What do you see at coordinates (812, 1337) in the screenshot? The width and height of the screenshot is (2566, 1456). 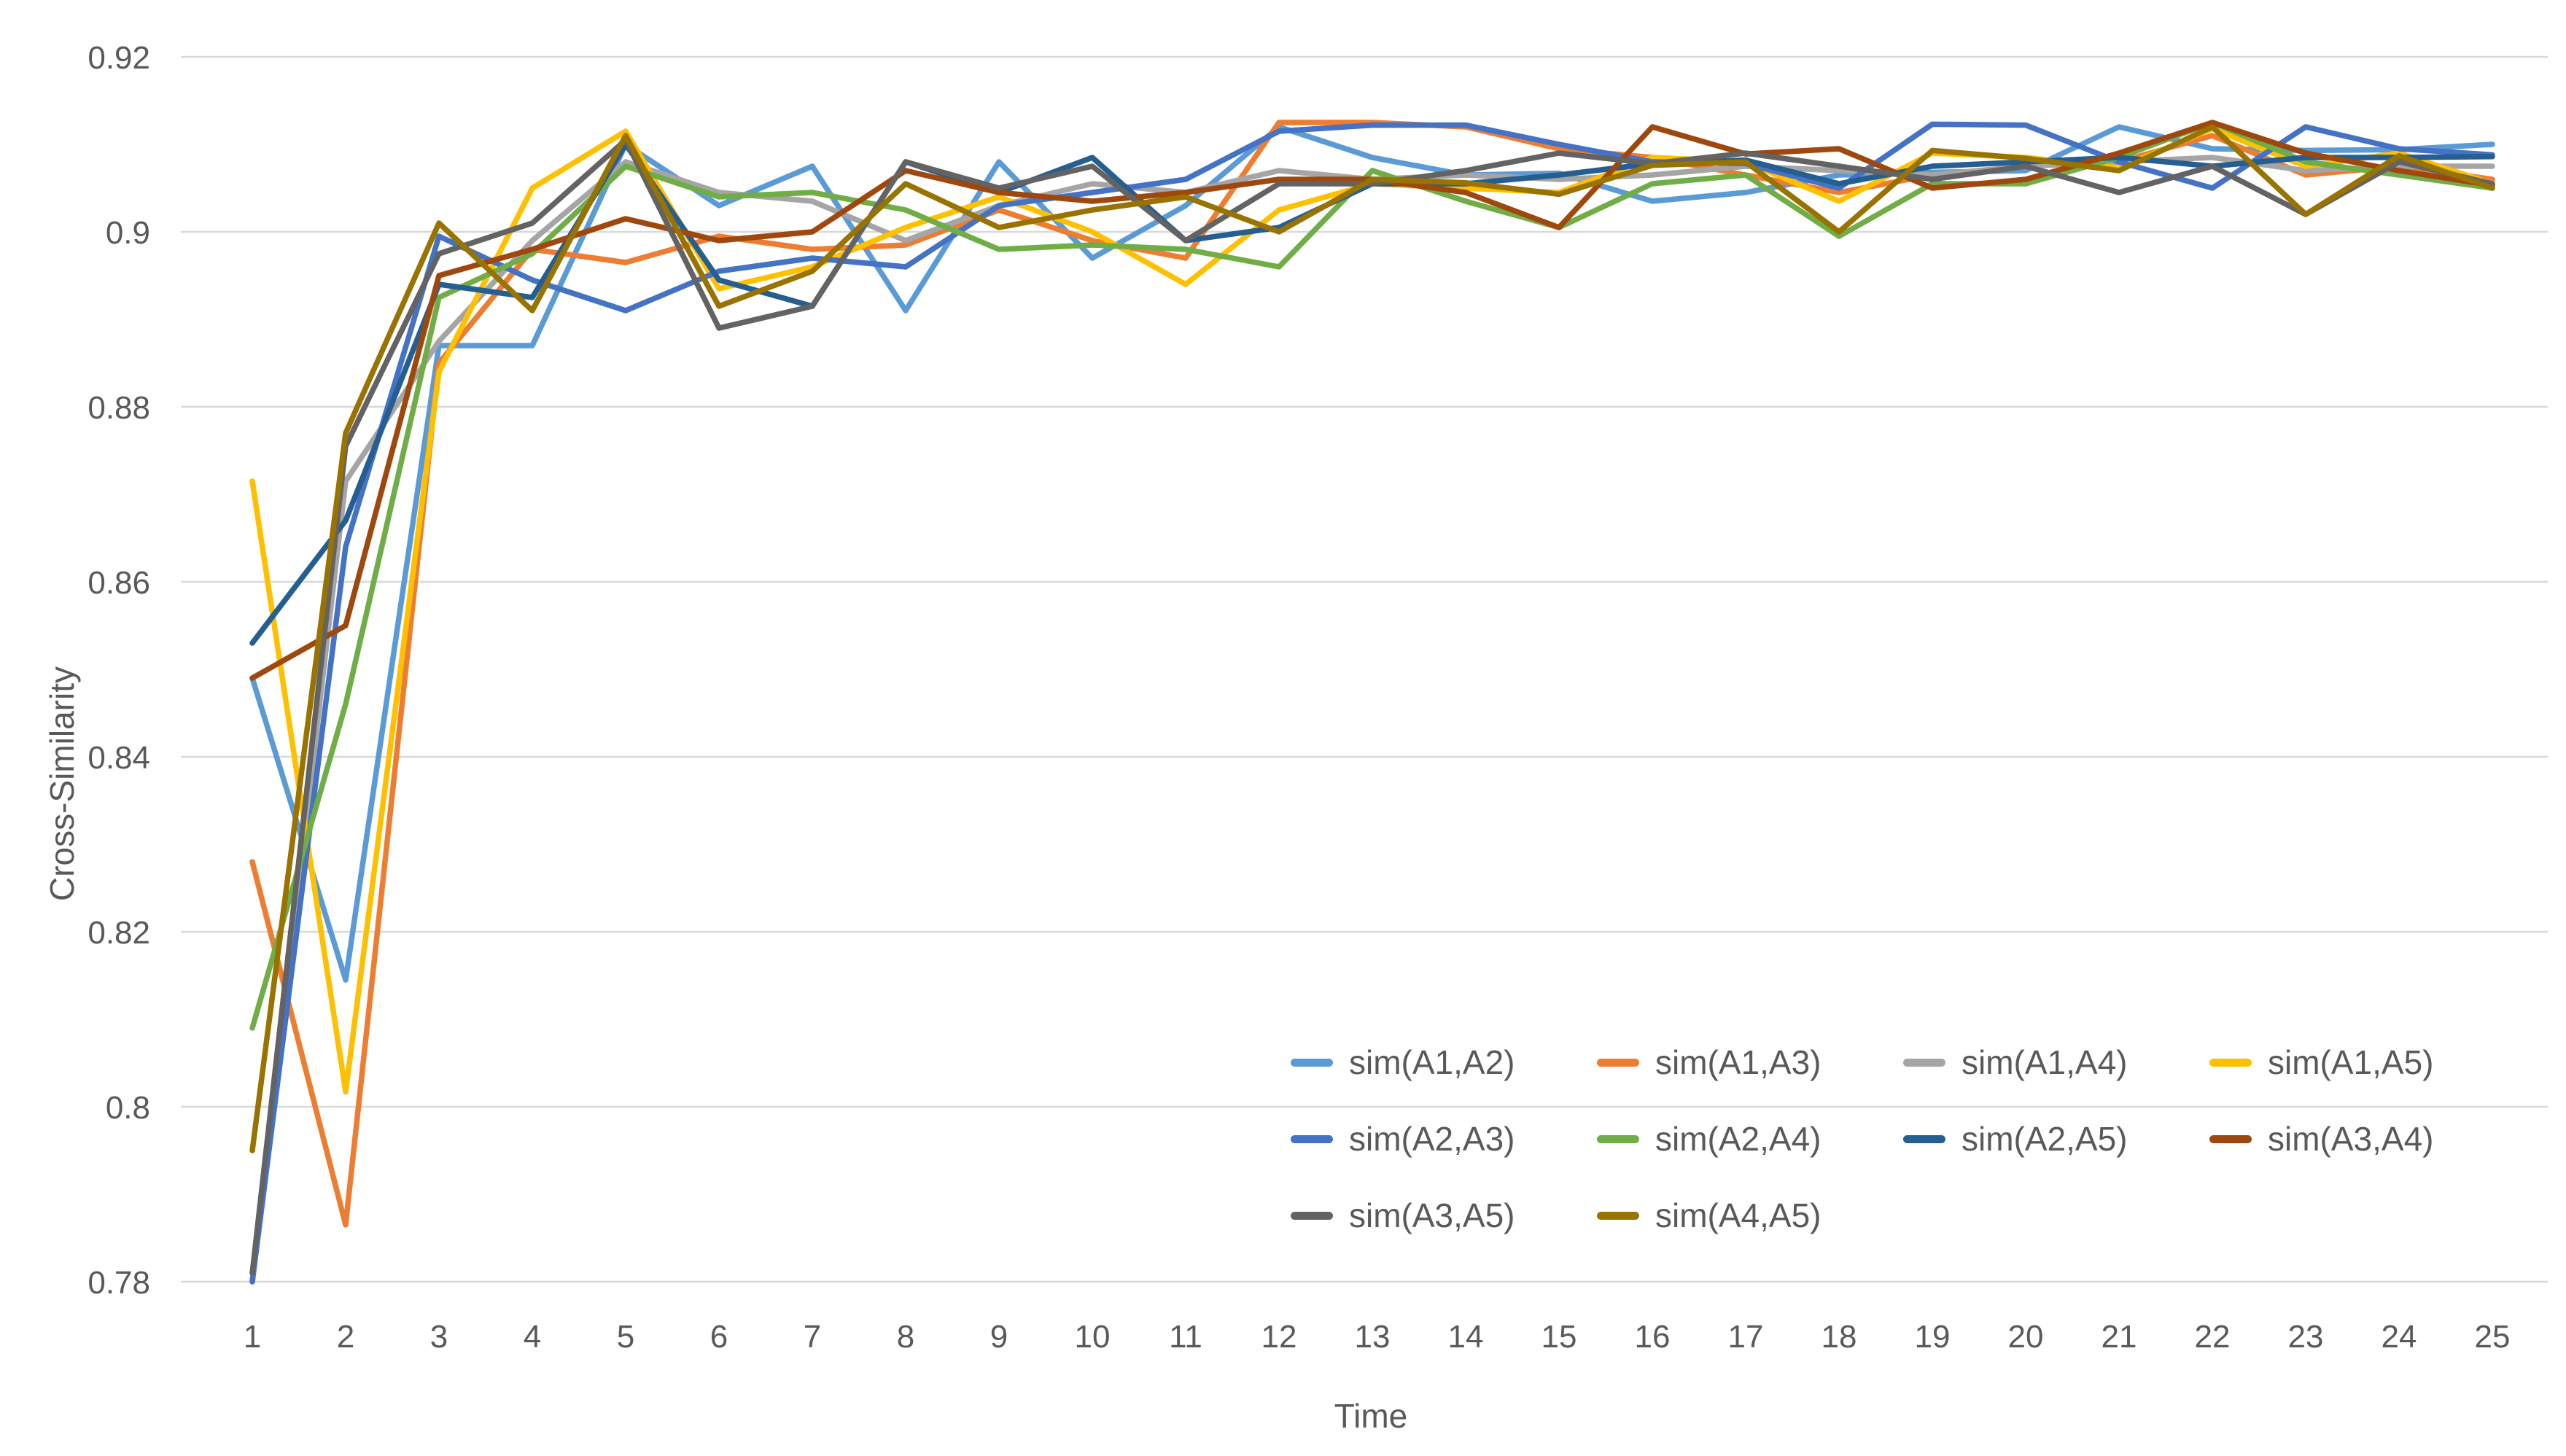 I see `x-tick-label: 7` at bounding box center [812, 1337].